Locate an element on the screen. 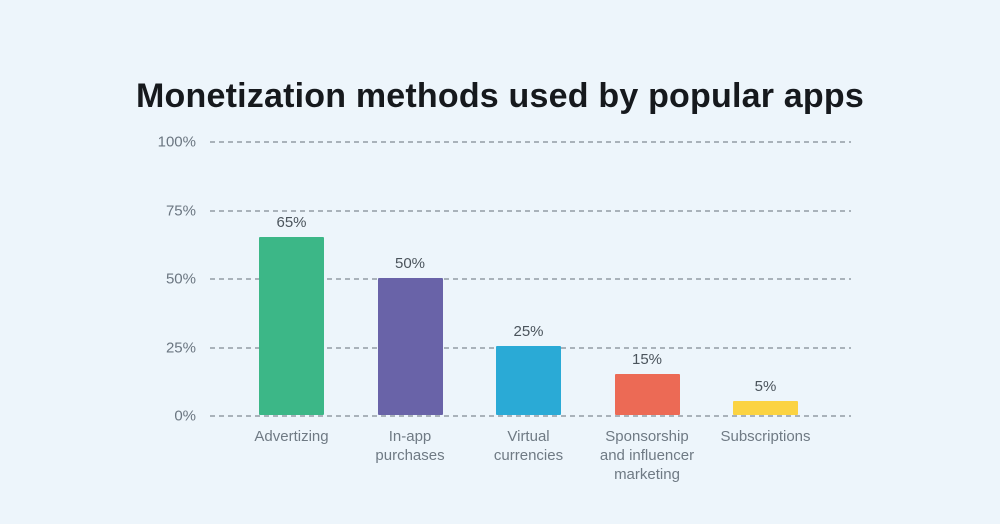 This screenshot has width=1000, height=524. bar-virtual-currencies is located at coordinates (528, 380).